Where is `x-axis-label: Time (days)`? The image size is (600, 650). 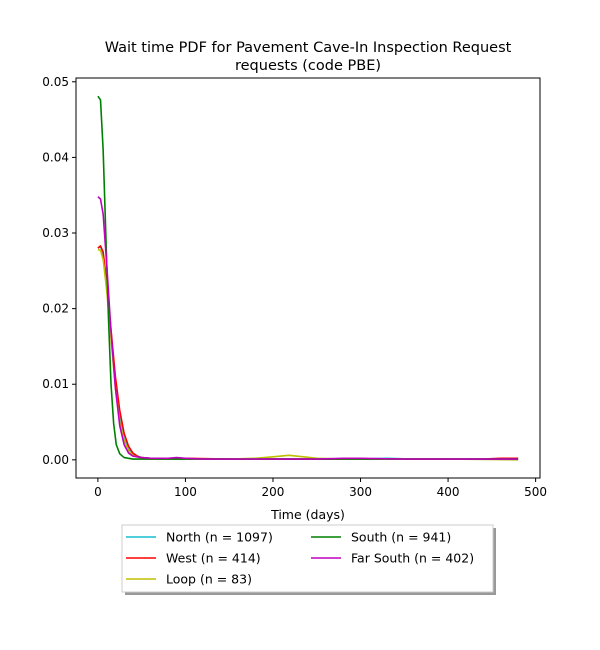 x-axis-label: Time (days) is located at coordinates (307, 514).